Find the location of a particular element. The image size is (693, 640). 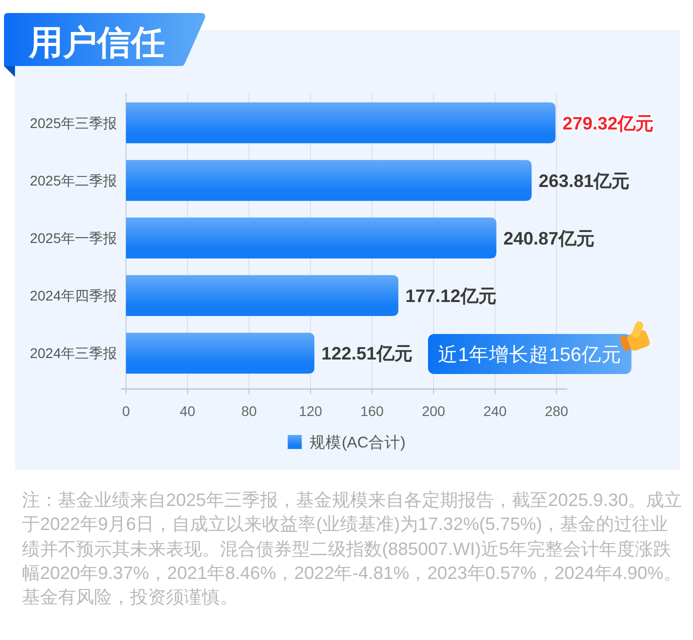

y-tick-label: 2024年四季报 is located at coordinates (73, 296).